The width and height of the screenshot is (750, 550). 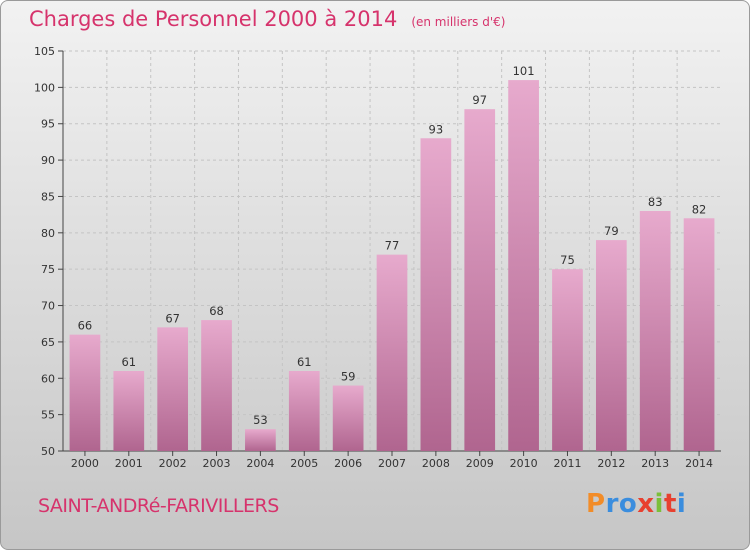 I want to click on x-tick-label: 2001, so click(x=129, y=463).